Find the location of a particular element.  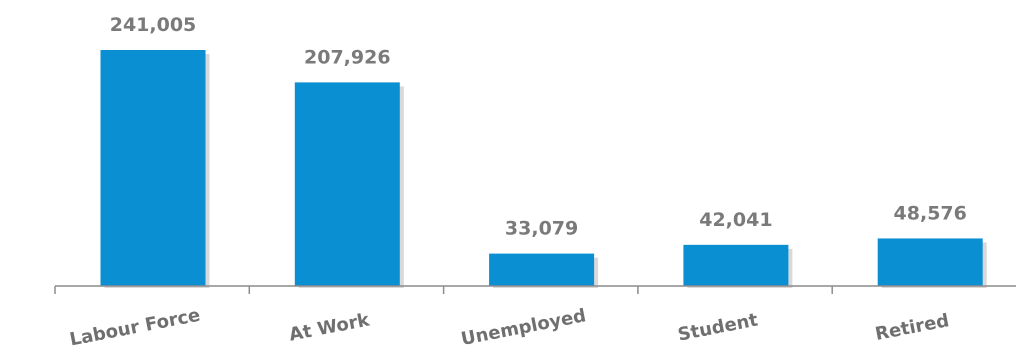

x-axis-ticks is located at coordinates (443, 290).